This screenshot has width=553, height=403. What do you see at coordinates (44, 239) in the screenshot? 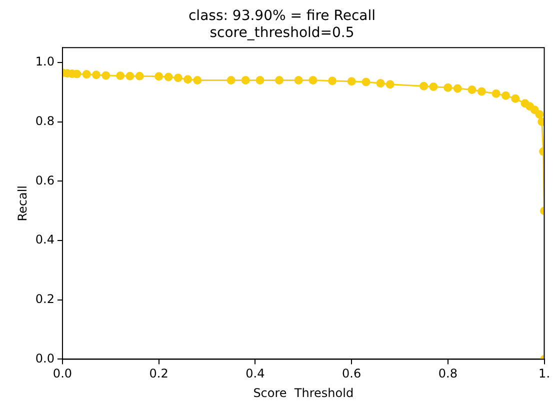
I see `y-tick-label: 0.4` at bounding box center [44, 239].